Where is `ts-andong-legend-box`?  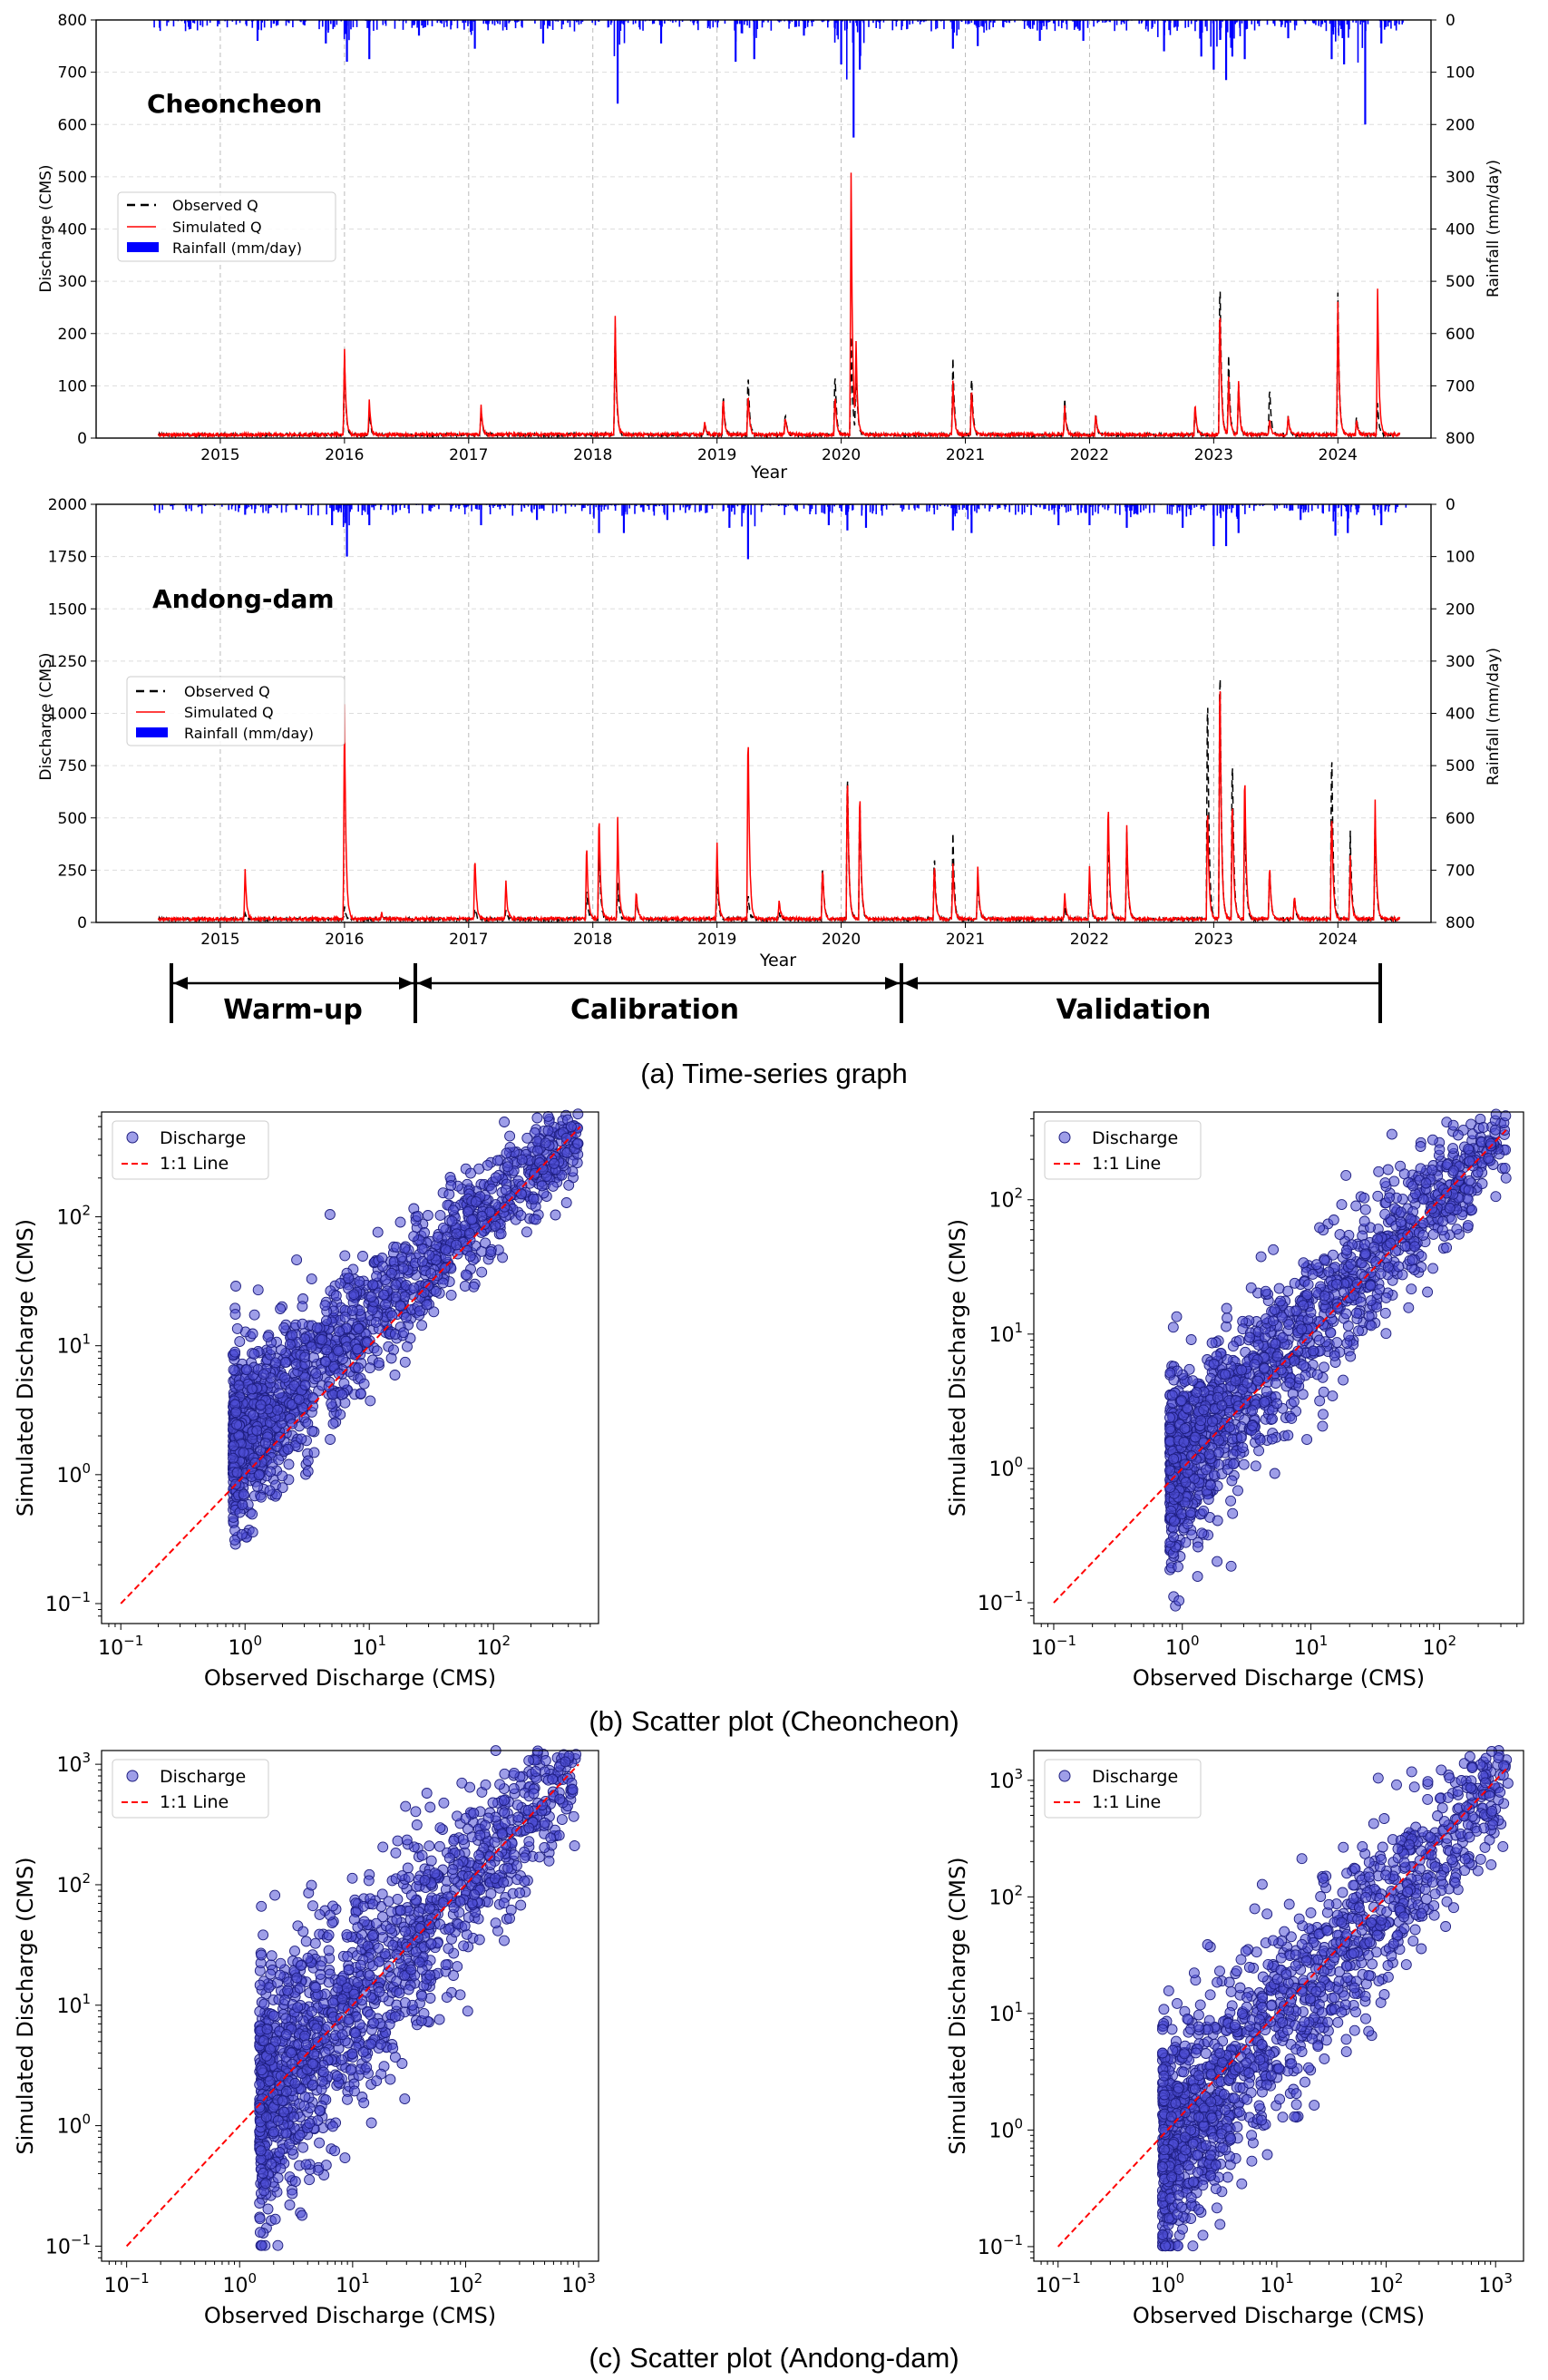
ts-andong-legend-box is located at coordinates (236, 711).